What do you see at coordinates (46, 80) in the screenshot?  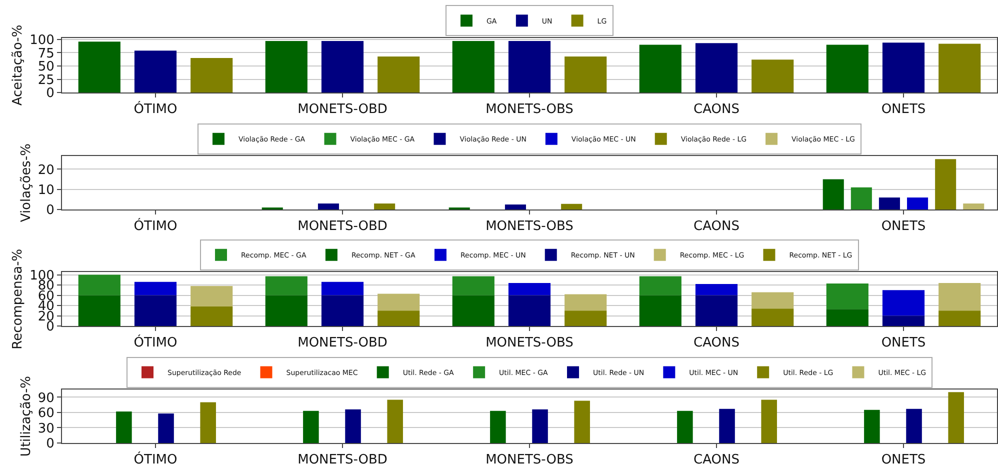 I see `y-tick-label: 25` at bounding box center [46, 80].